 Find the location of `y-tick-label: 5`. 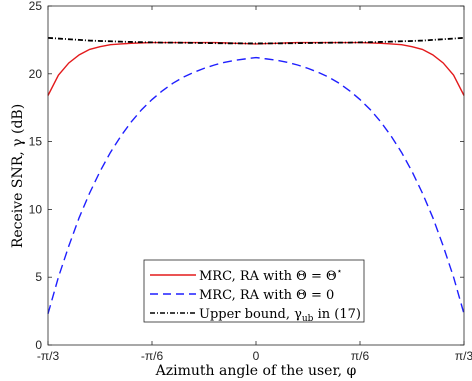

y-tick-label: 5 is located at coordinates (38, 277).